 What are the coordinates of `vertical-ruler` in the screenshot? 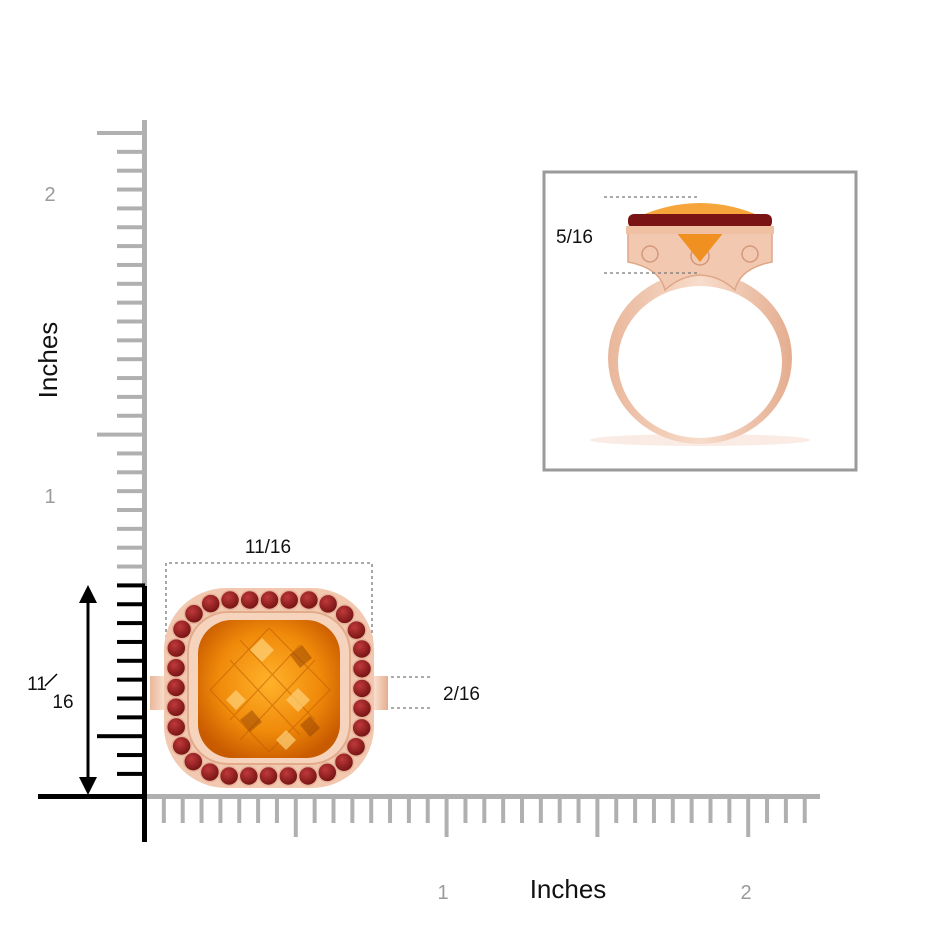 It's located at (122, 481).